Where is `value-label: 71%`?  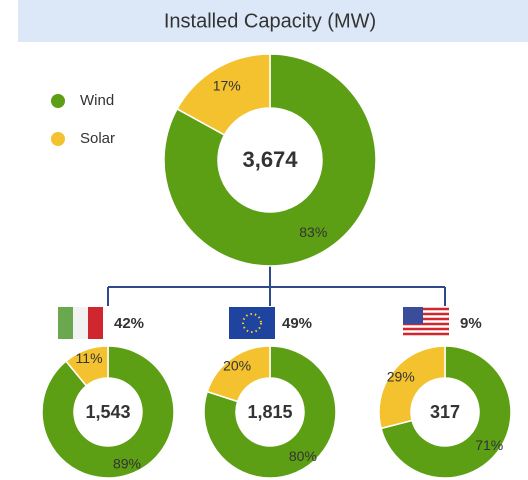
value-label: 71% is located at coordinates (489, 445).